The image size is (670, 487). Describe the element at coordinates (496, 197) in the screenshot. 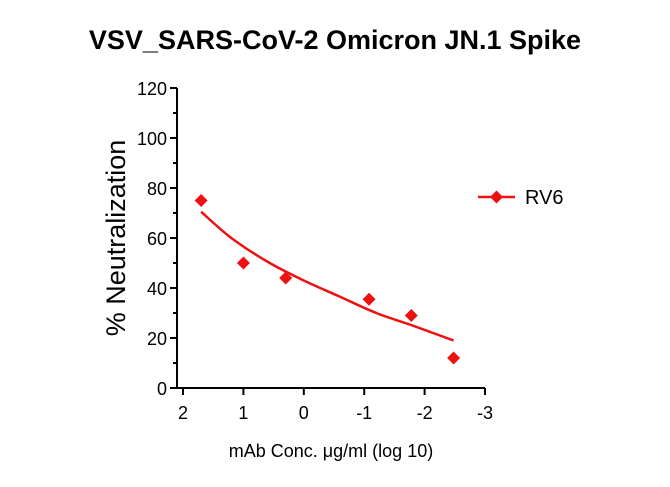

I see `legend-marker` at that location.